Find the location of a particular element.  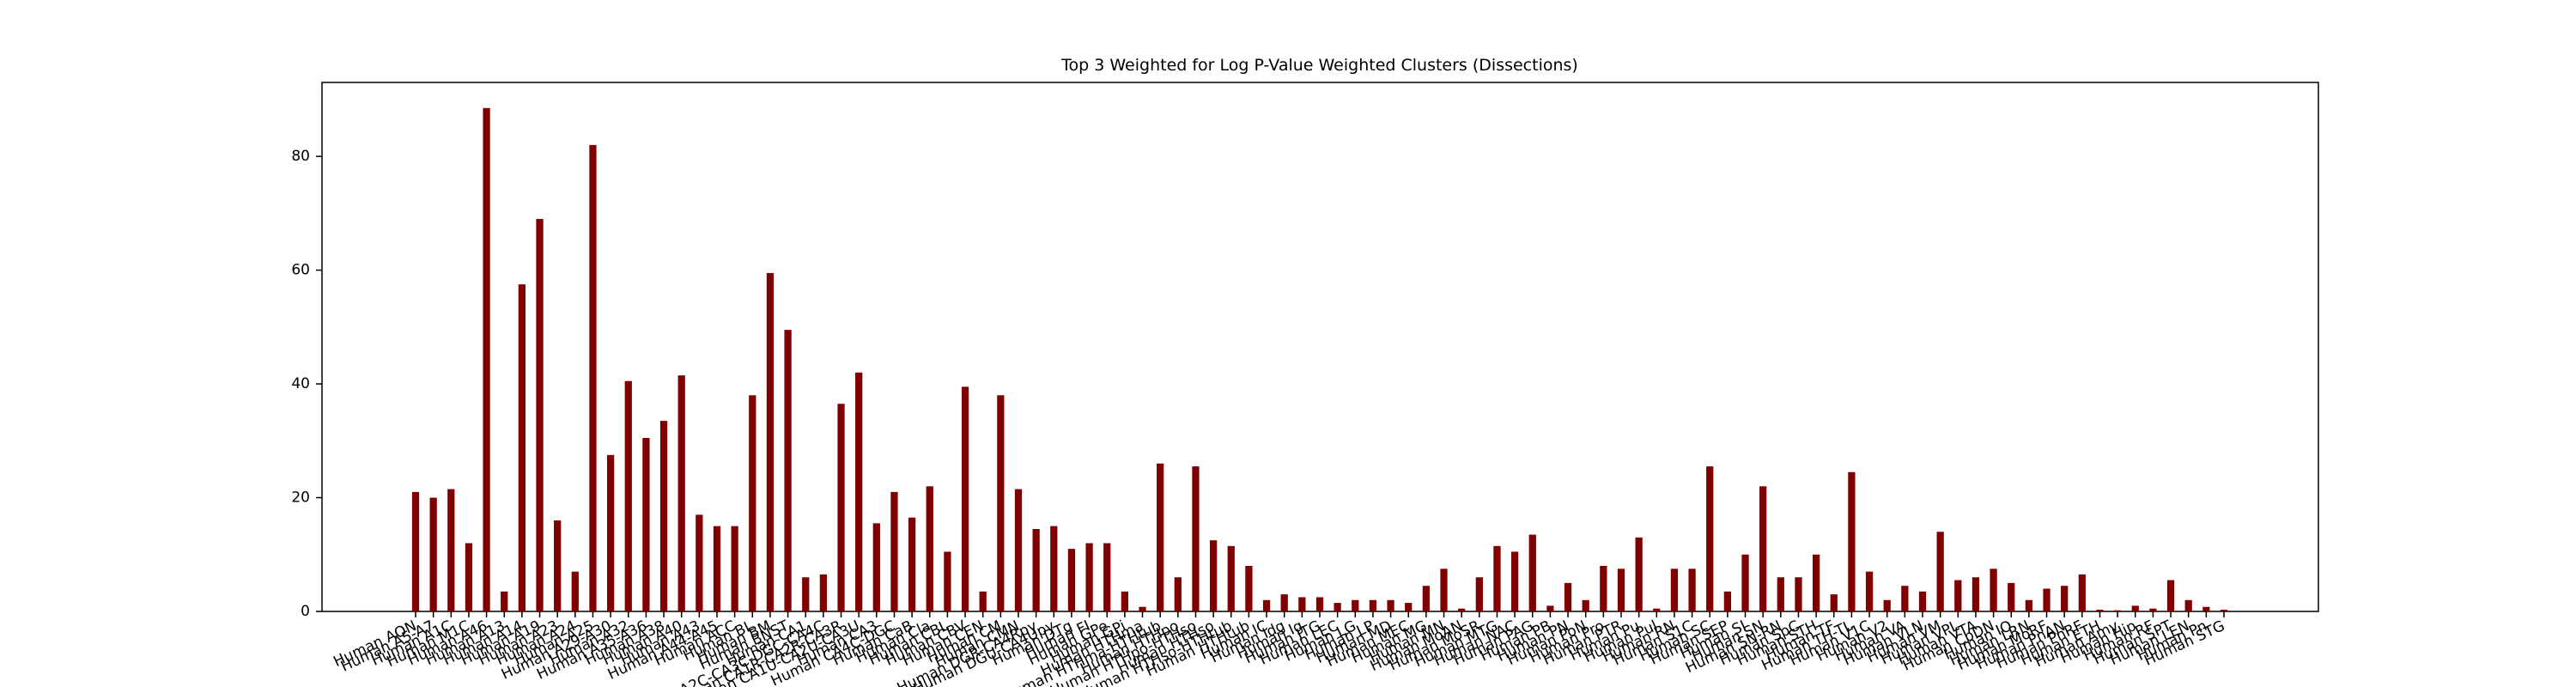

y-tick-label: 40 is located at coordinates (301, 383).